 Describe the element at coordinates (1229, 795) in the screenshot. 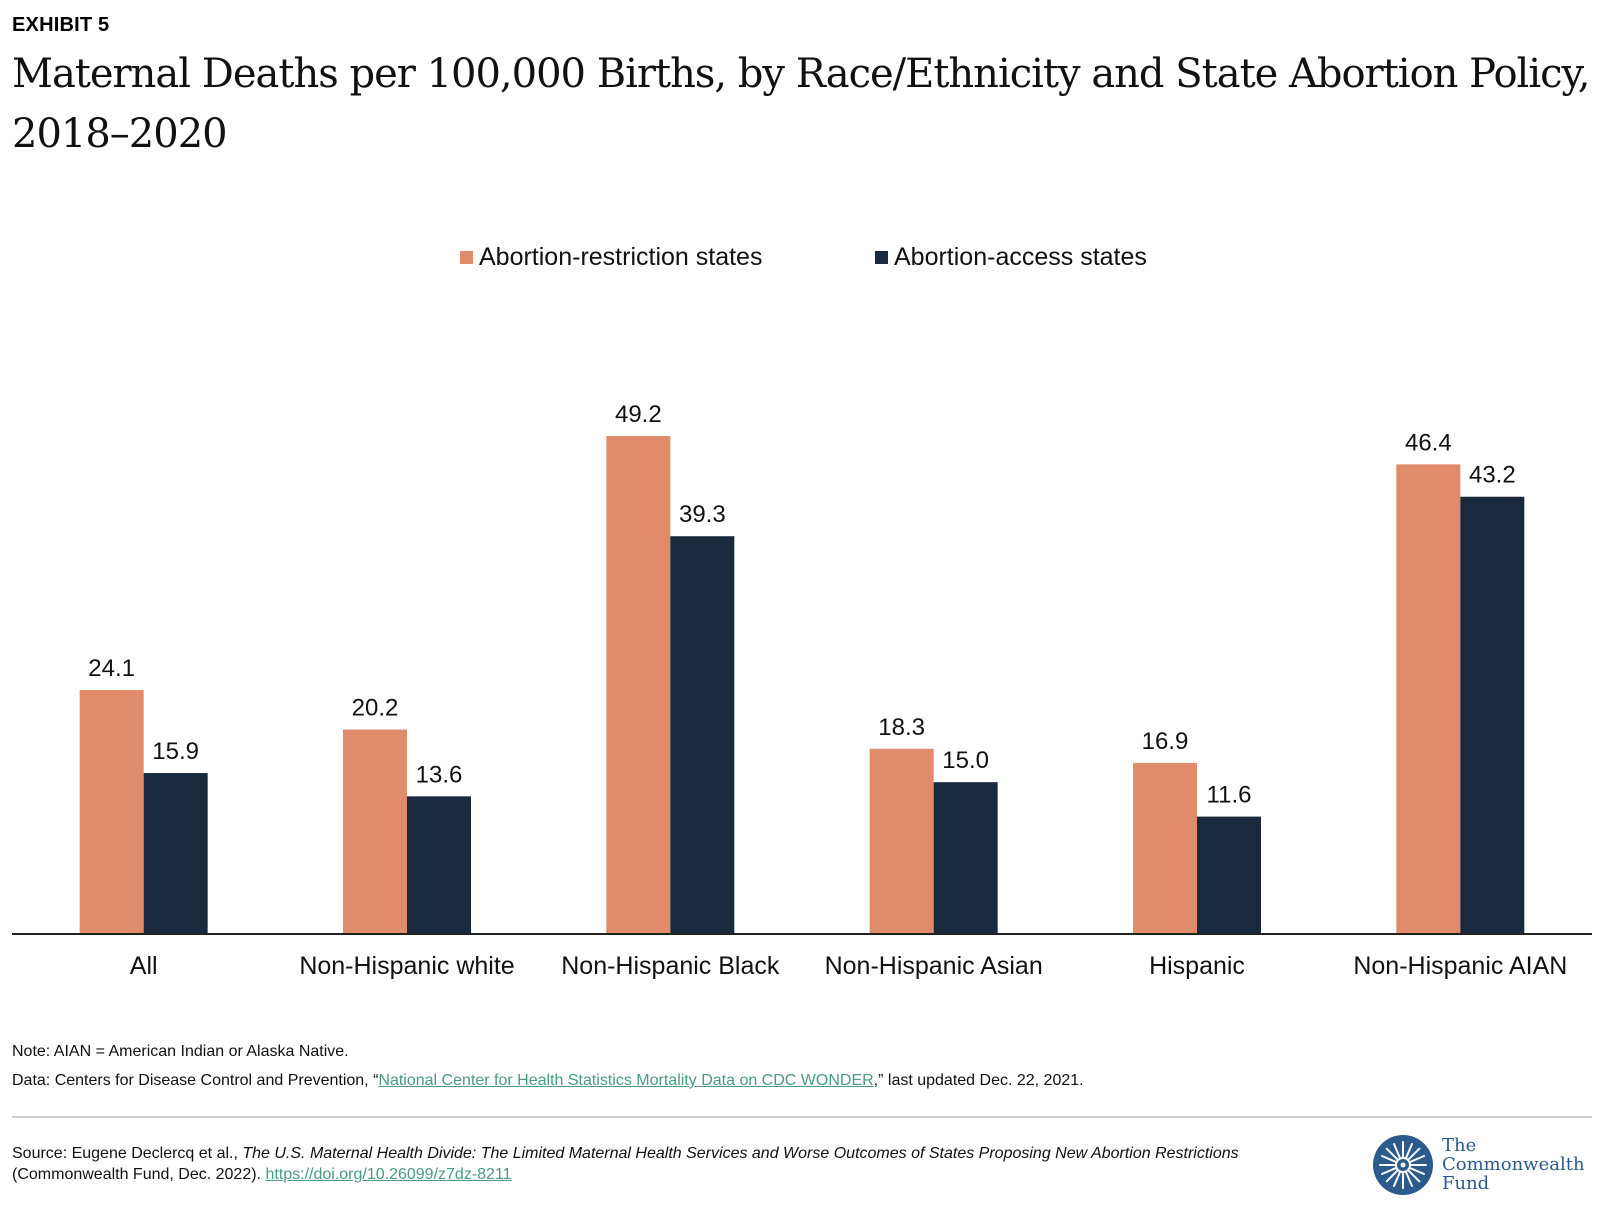

I see `data-label: 11.6` at that location.